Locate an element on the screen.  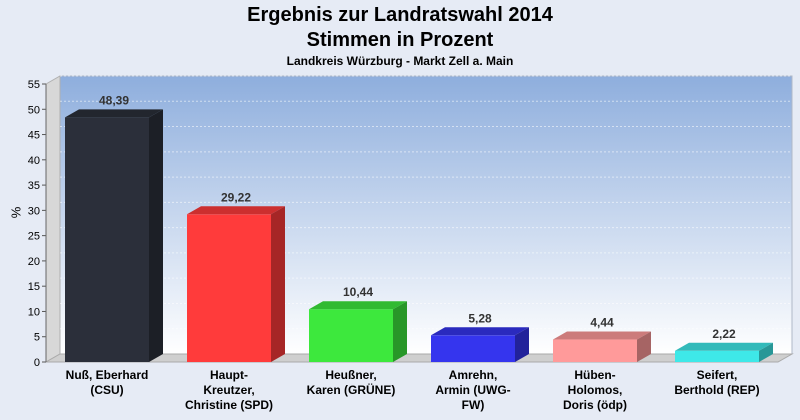
bar-value-label: 48,39 is located at coordinates (114, 100).